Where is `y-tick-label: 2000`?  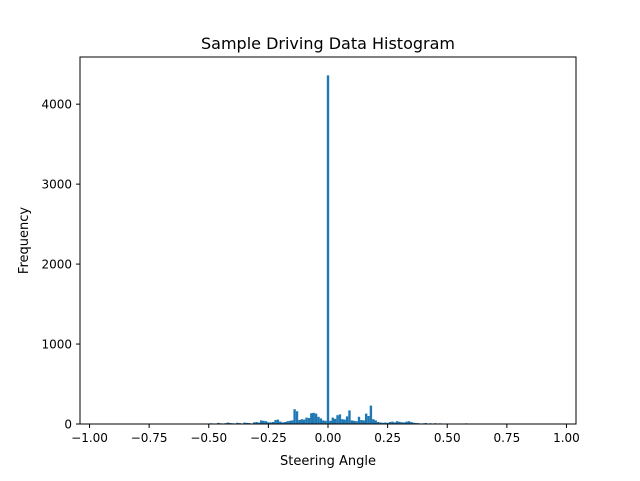 y-tick-label: 2000 is located at coordinates (56, 265).